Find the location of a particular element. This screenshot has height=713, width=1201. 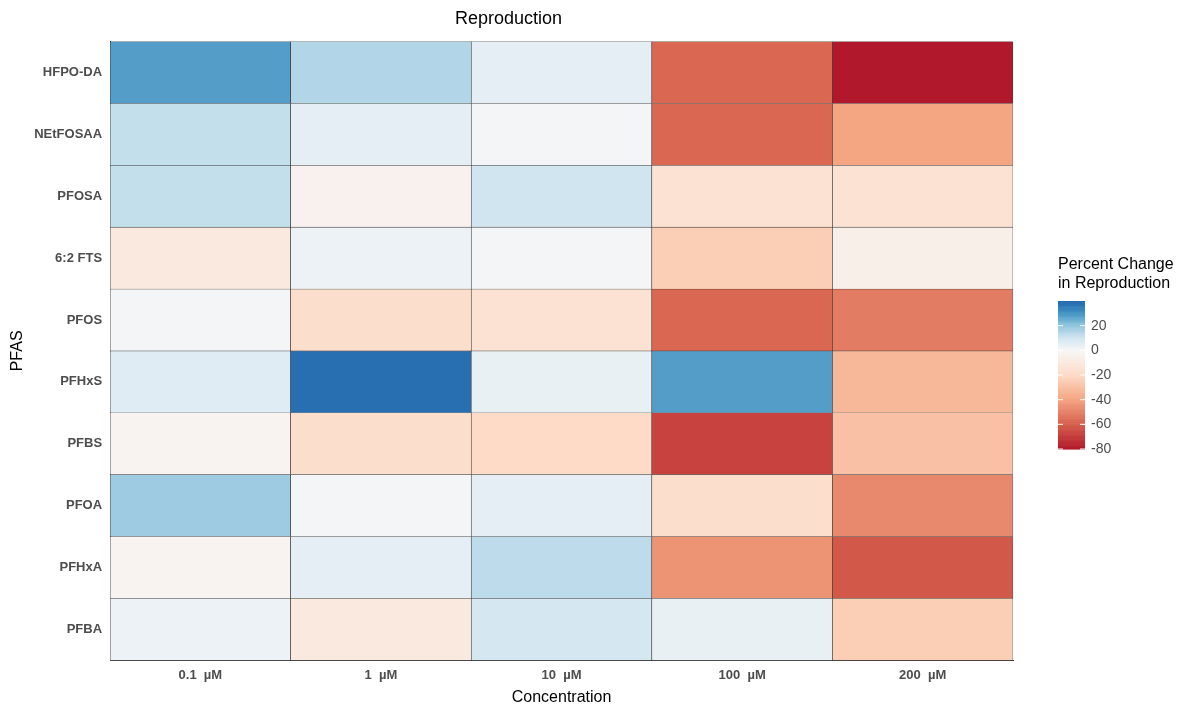

y-tick-label: PFOSA is located at coordinates (80, 195).